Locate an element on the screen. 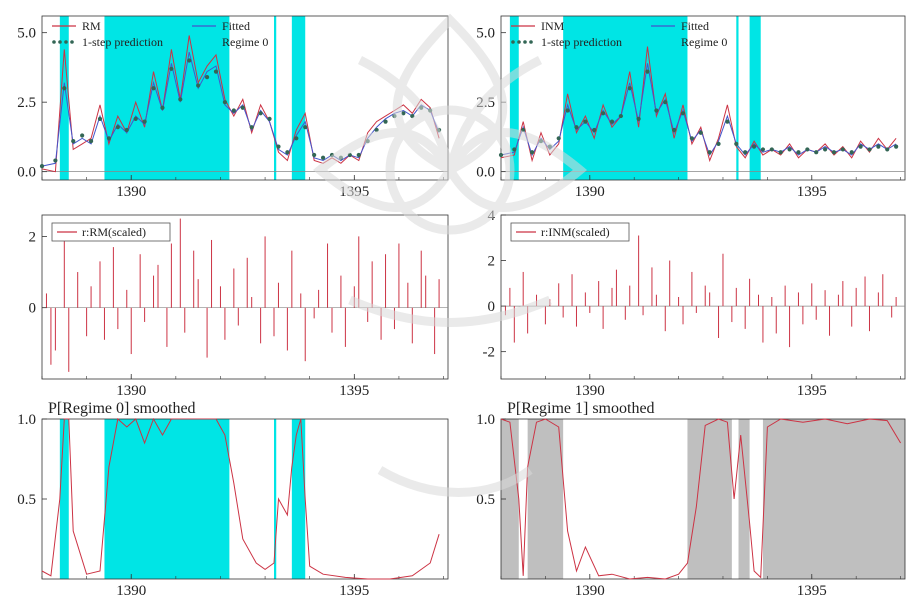  y-tick-label: 0.0 is located at coordinates (485, 173).